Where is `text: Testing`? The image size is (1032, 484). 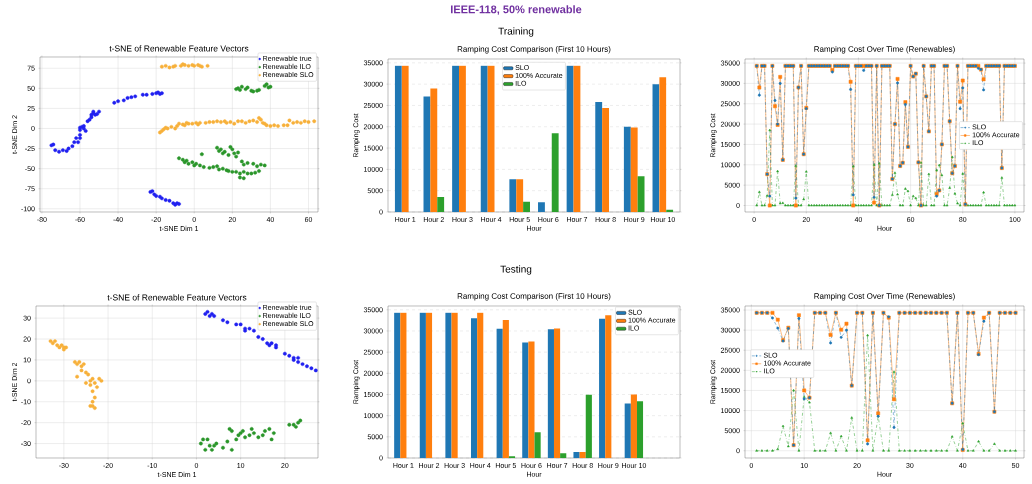
text: Testing is located at coordinates (516, 270).